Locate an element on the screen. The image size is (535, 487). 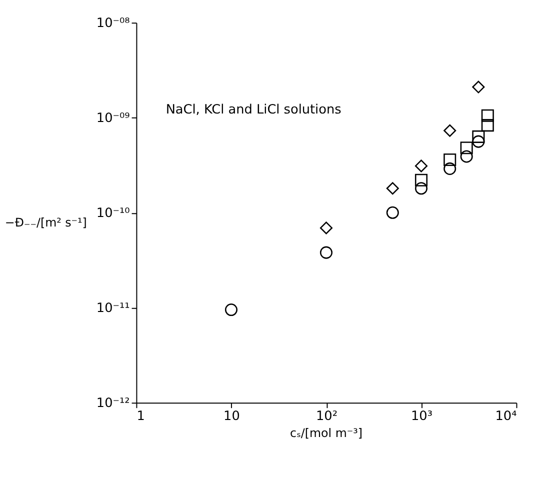
x-tick-label: 10² is located at coordinates (327, 416).